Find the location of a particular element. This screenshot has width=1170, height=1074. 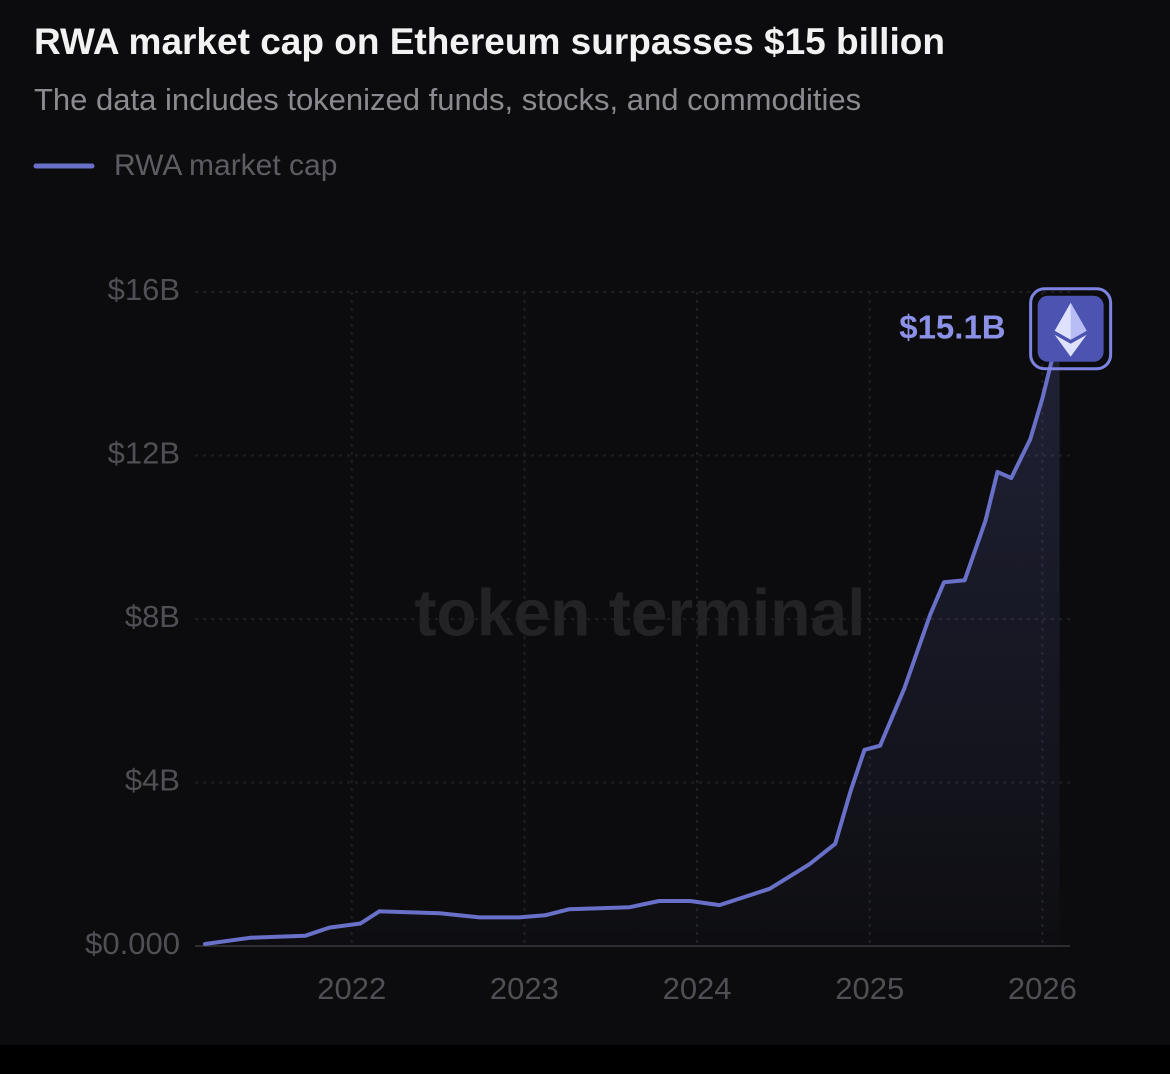

bottom-band is located at coordinates (585, 1057).